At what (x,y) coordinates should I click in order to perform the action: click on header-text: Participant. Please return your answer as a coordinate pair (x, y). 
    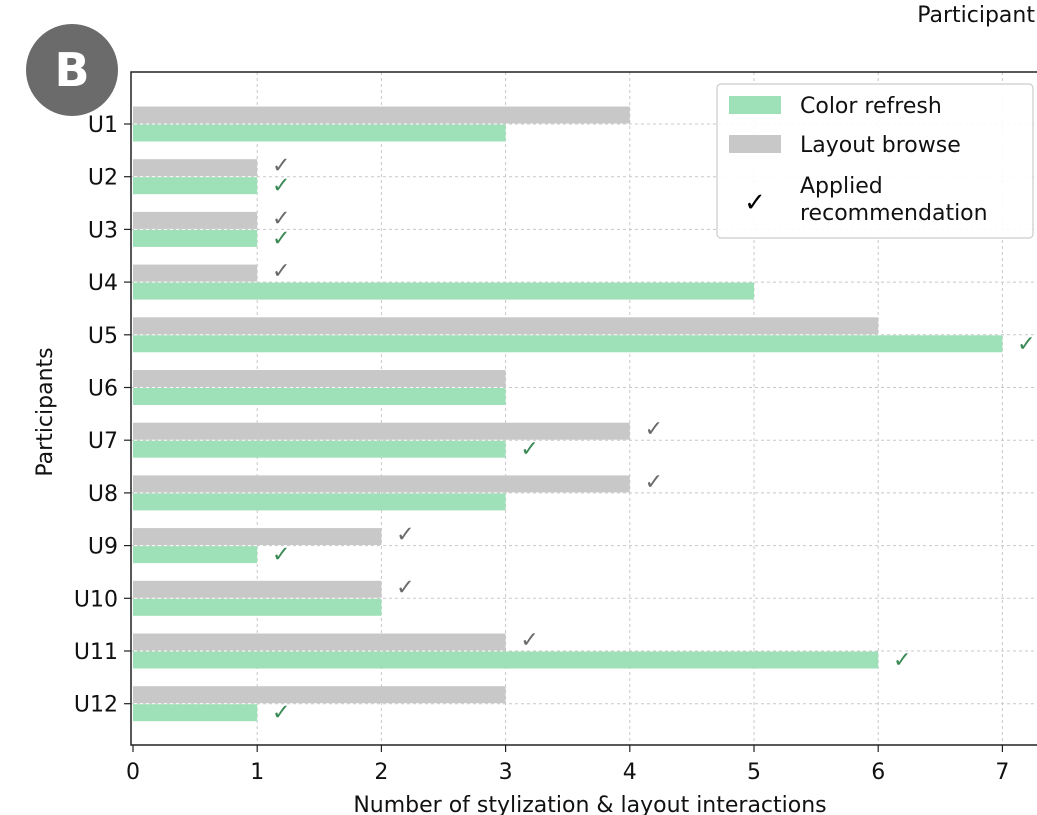
    Looking at the image, I should click on (976, 15).